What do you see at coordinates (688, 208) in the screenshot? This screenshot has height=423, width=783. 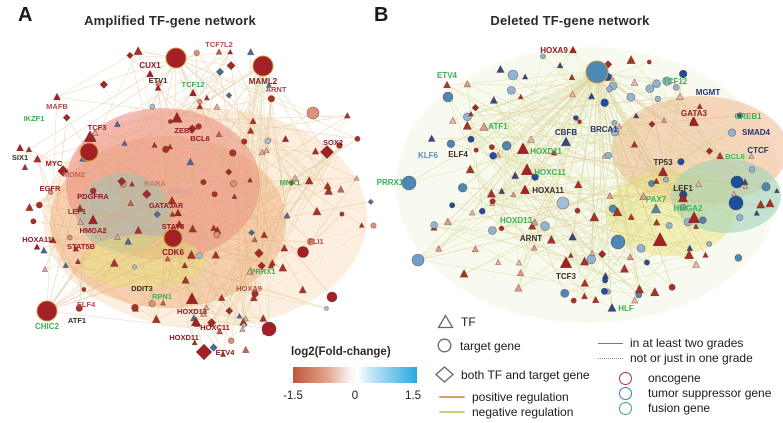 I see `gene-label: HMGA2` at bounding box center [688, 208].